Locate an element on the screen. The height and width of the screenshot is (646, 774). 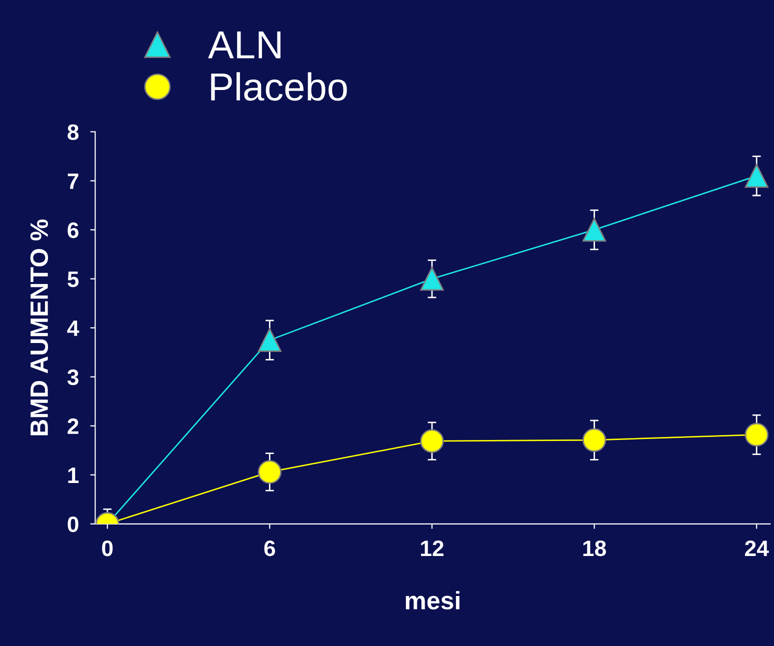
y-tick-label: 5 is located at coordinates (73, 280).